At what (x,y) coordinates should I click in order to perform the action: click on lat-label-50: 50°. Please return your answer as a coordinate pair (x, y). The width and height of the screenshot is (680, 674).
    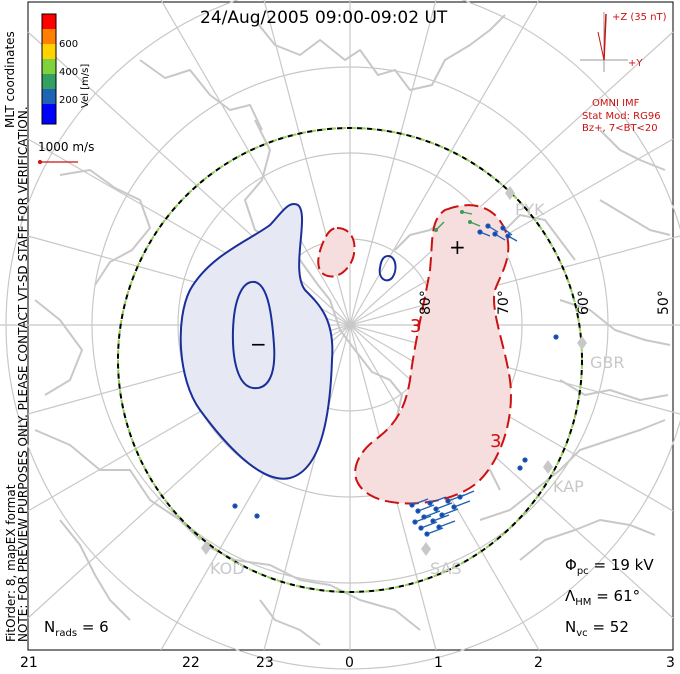
    Looking at the image, I should click on (664, 302).